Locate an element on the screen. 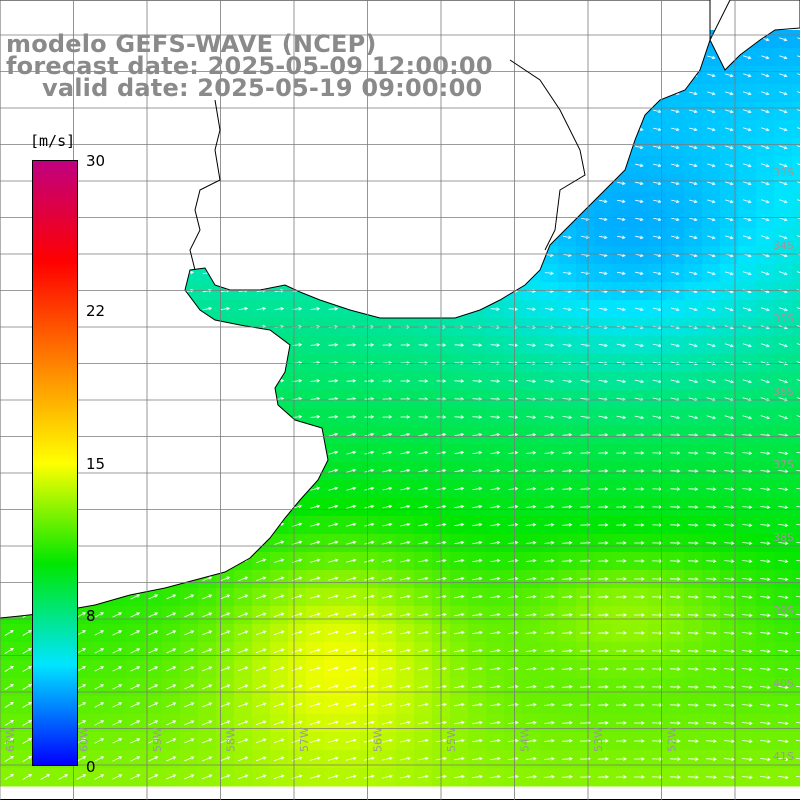 The width and height of the screenshot is (800, 800). colorbar-tick: 30 is located at coordinates (96, 161).